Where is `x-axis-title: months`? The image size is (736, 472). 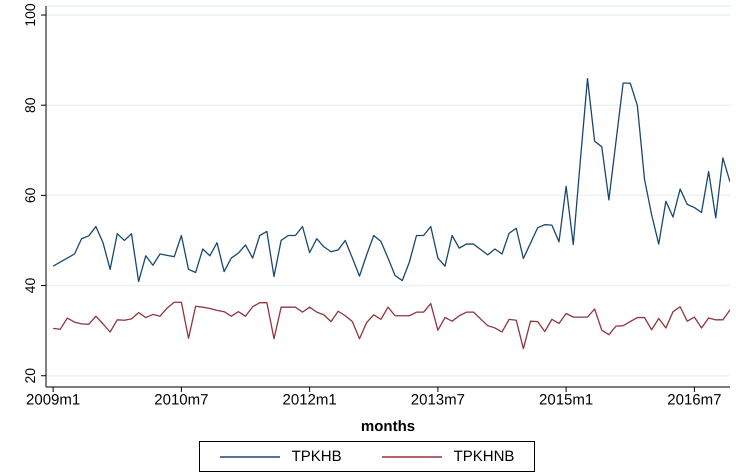 x-axis-title: months is located at coordinates (388, 426).